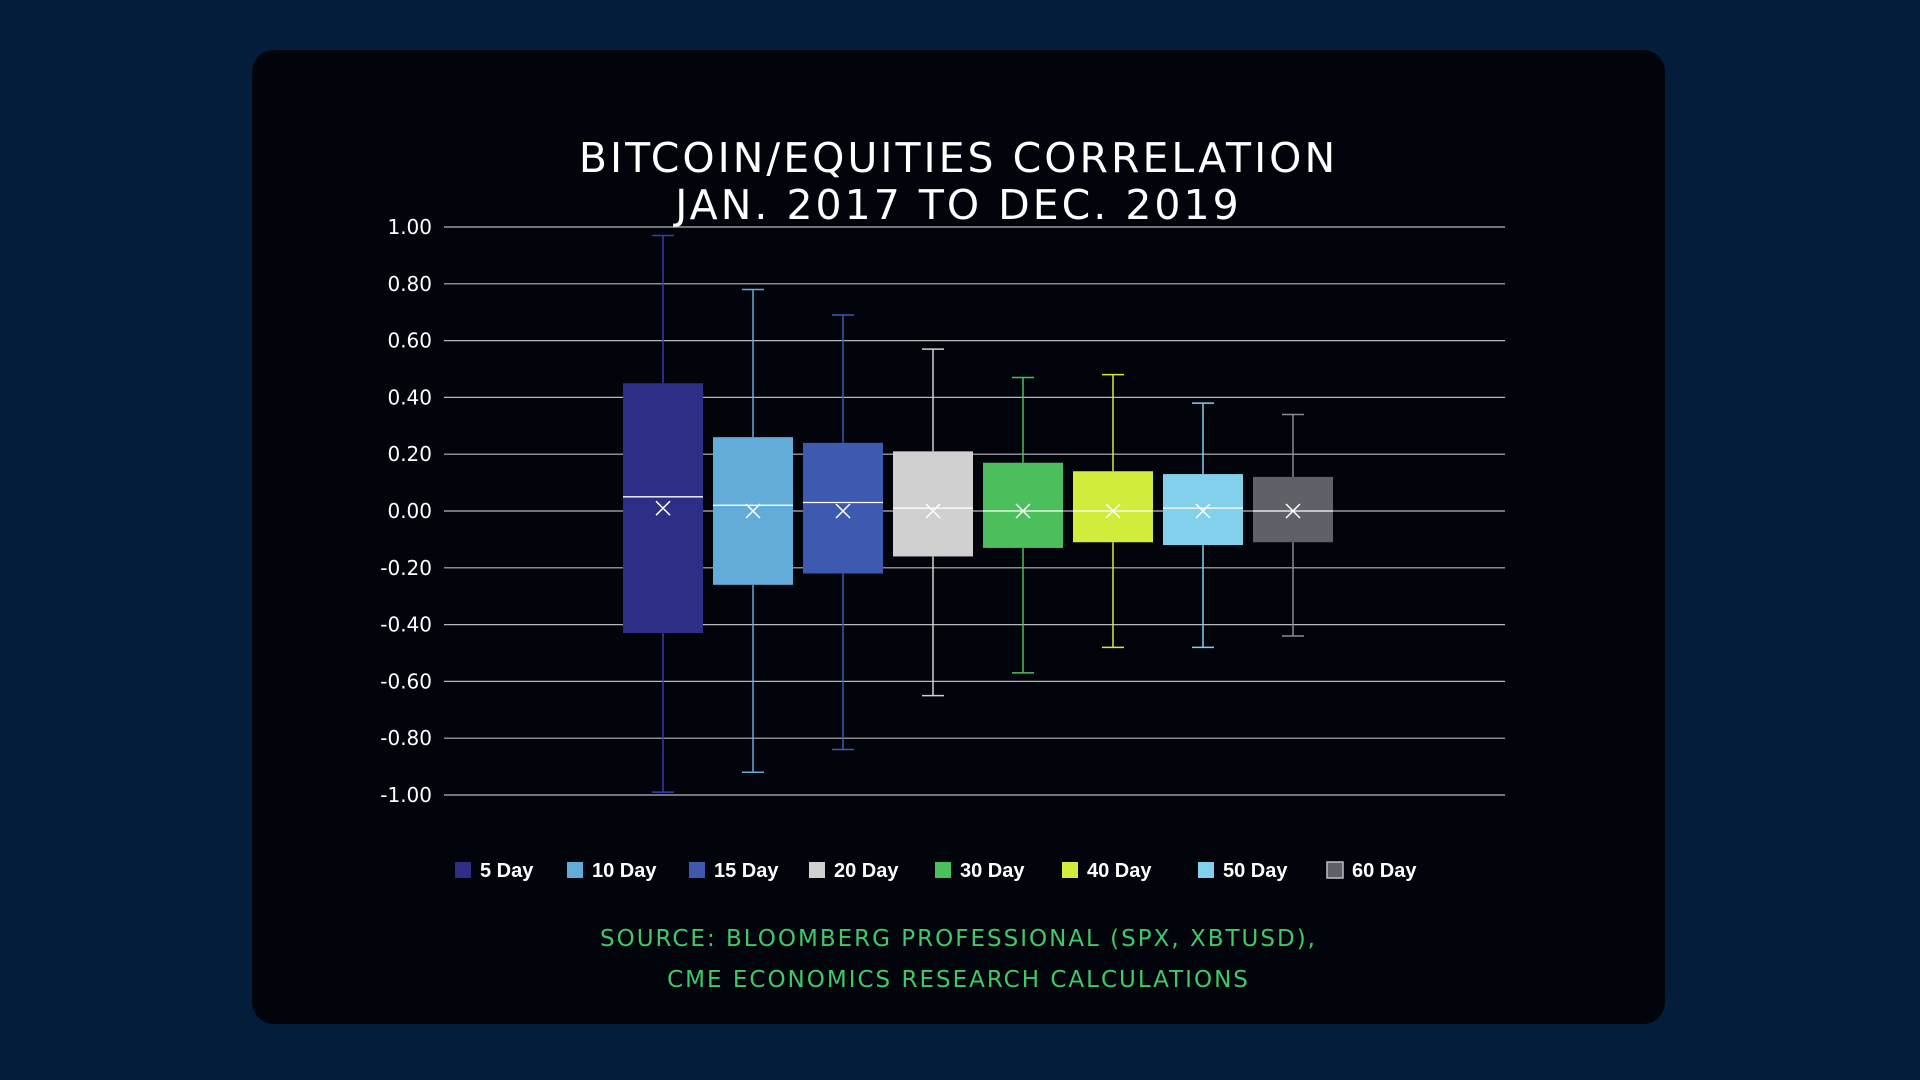 The height and width of the screenshot is (1080, 1920). What do you see at coordinates (992, 871) in the screenshot?
I see `legend-label: 30 Day` at bounding box center [992, 871].